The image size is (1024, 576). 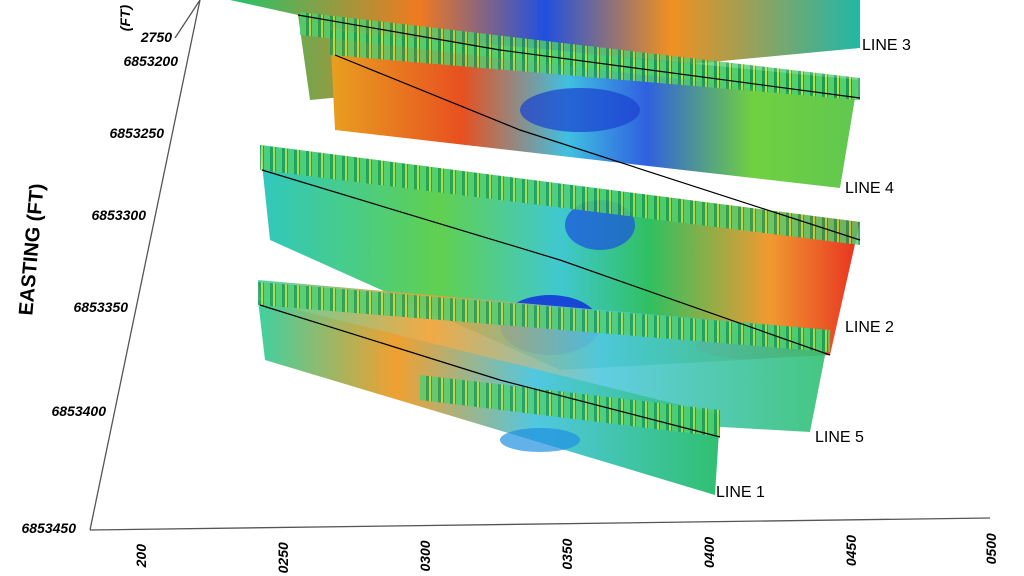 What do you see at coordinates (125, 17) in the screenshot?
I see `vertical-title: (FT)` at bounding box center [125, 17].